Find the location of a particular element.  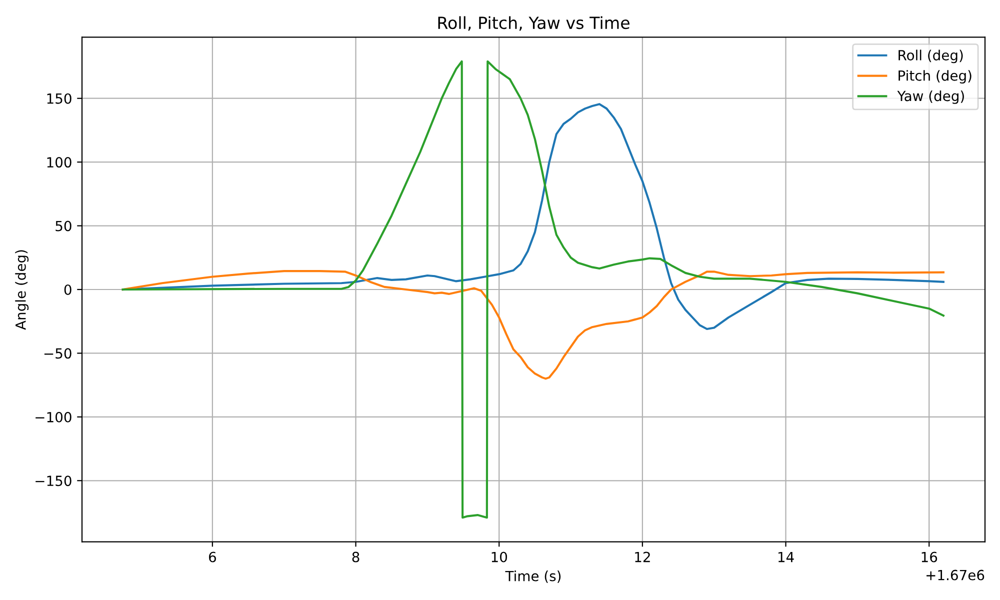

y-tick-label: 100 is located at coordinates (59, 162).